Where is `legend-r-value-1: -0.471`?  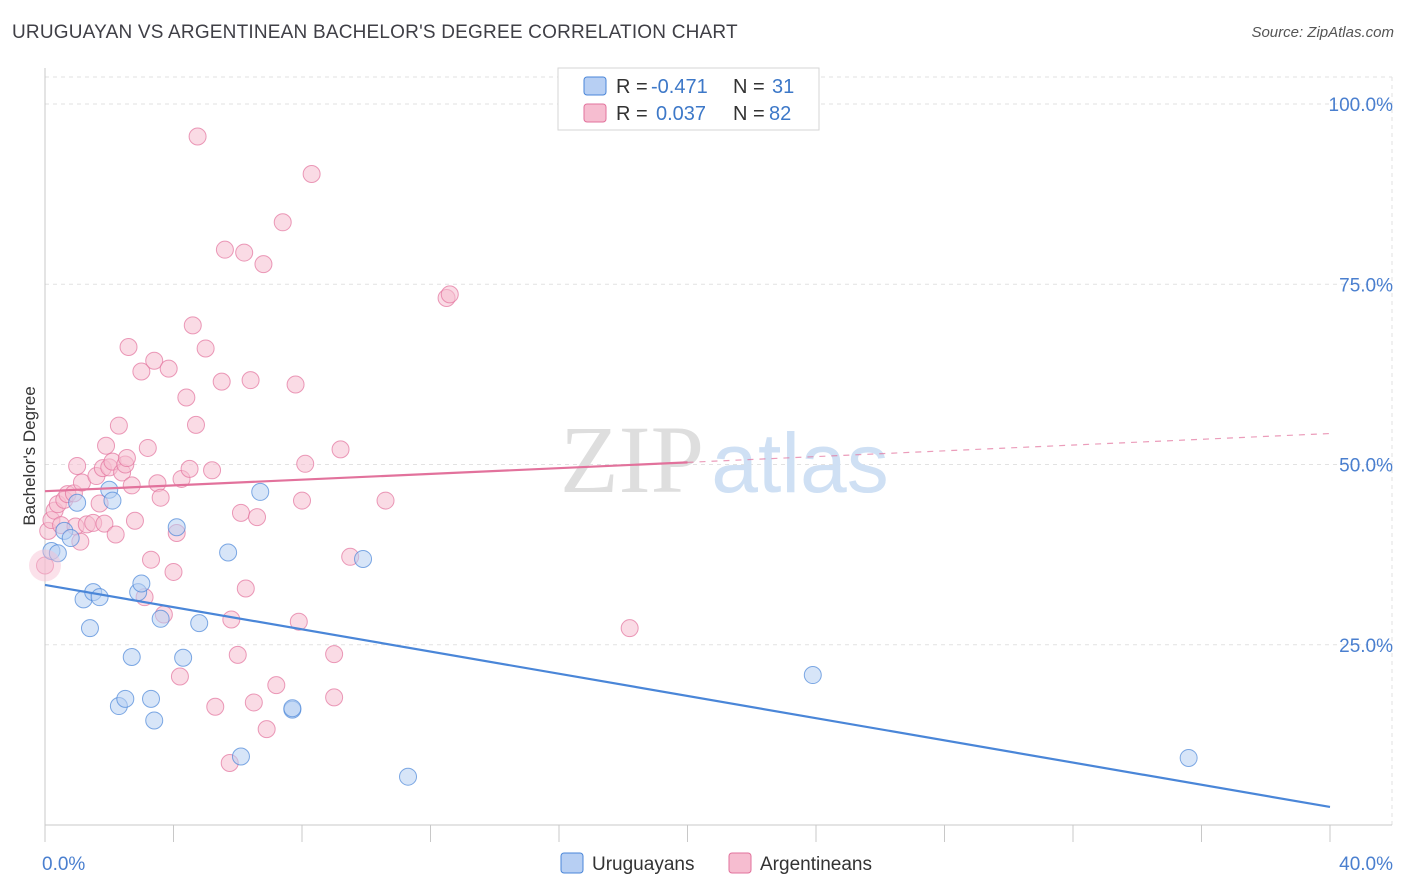
legend-r-value-1: -0.471 is located at coordinates (679, 87).